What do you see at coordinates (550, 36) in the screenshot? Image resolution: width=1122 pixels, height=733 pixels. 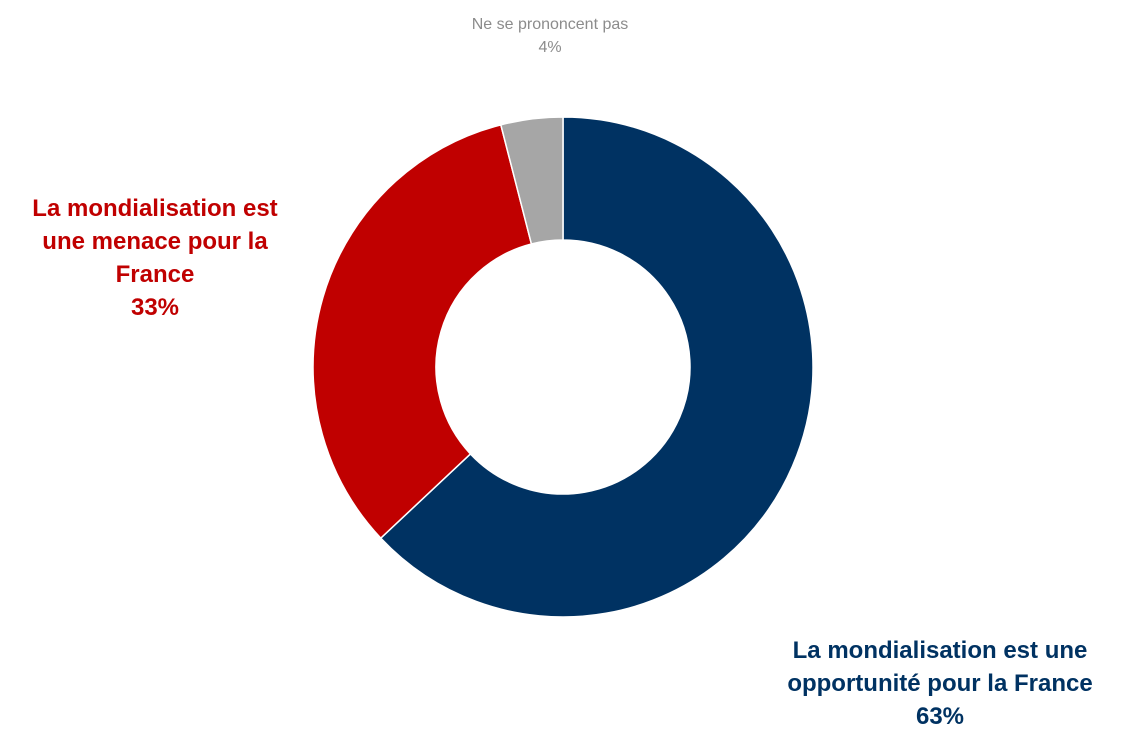 I see `slice-label-undecided: Ne se prononcent pas 4%` at bounding box center [550, 36].